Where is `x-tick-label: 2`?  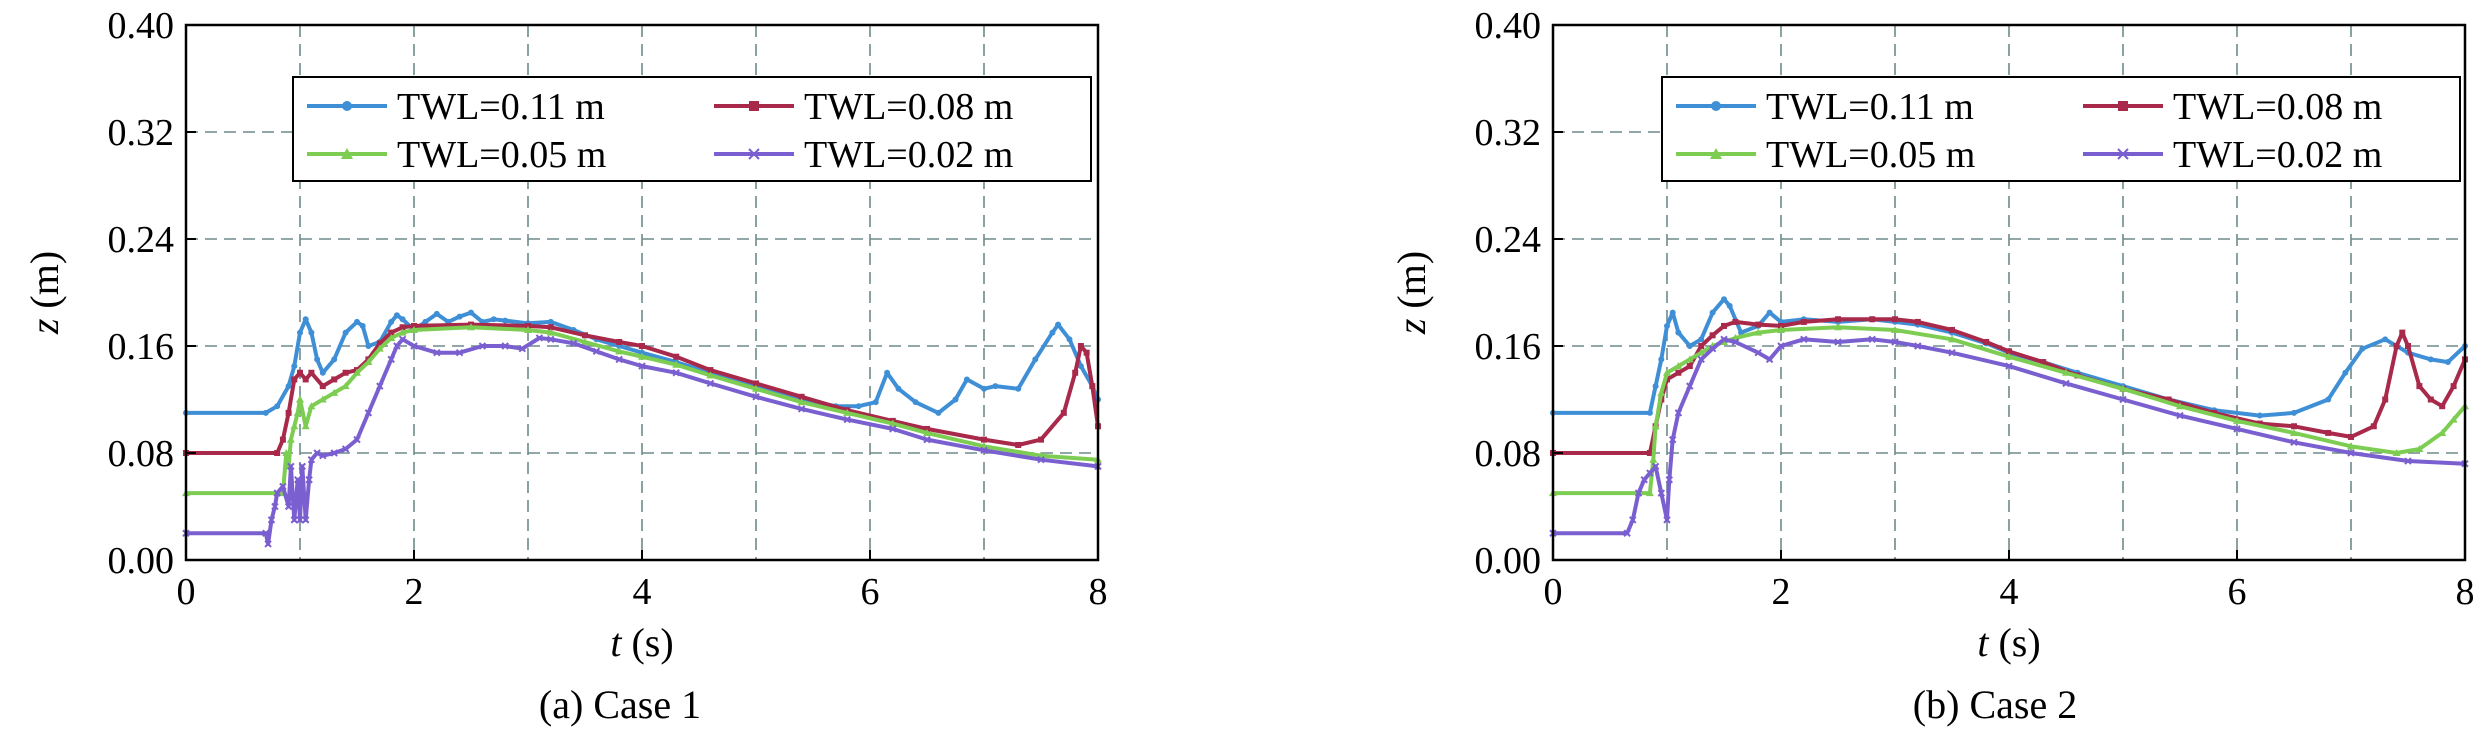
x-tick-label: 2 is located at coordinates (414, 592).